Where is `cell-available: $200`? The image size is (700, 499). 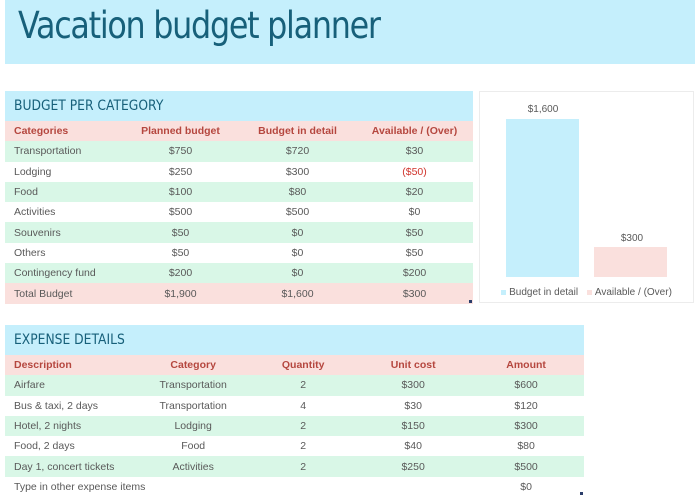 cell-available: $200 is located at coordinates (414, 273).